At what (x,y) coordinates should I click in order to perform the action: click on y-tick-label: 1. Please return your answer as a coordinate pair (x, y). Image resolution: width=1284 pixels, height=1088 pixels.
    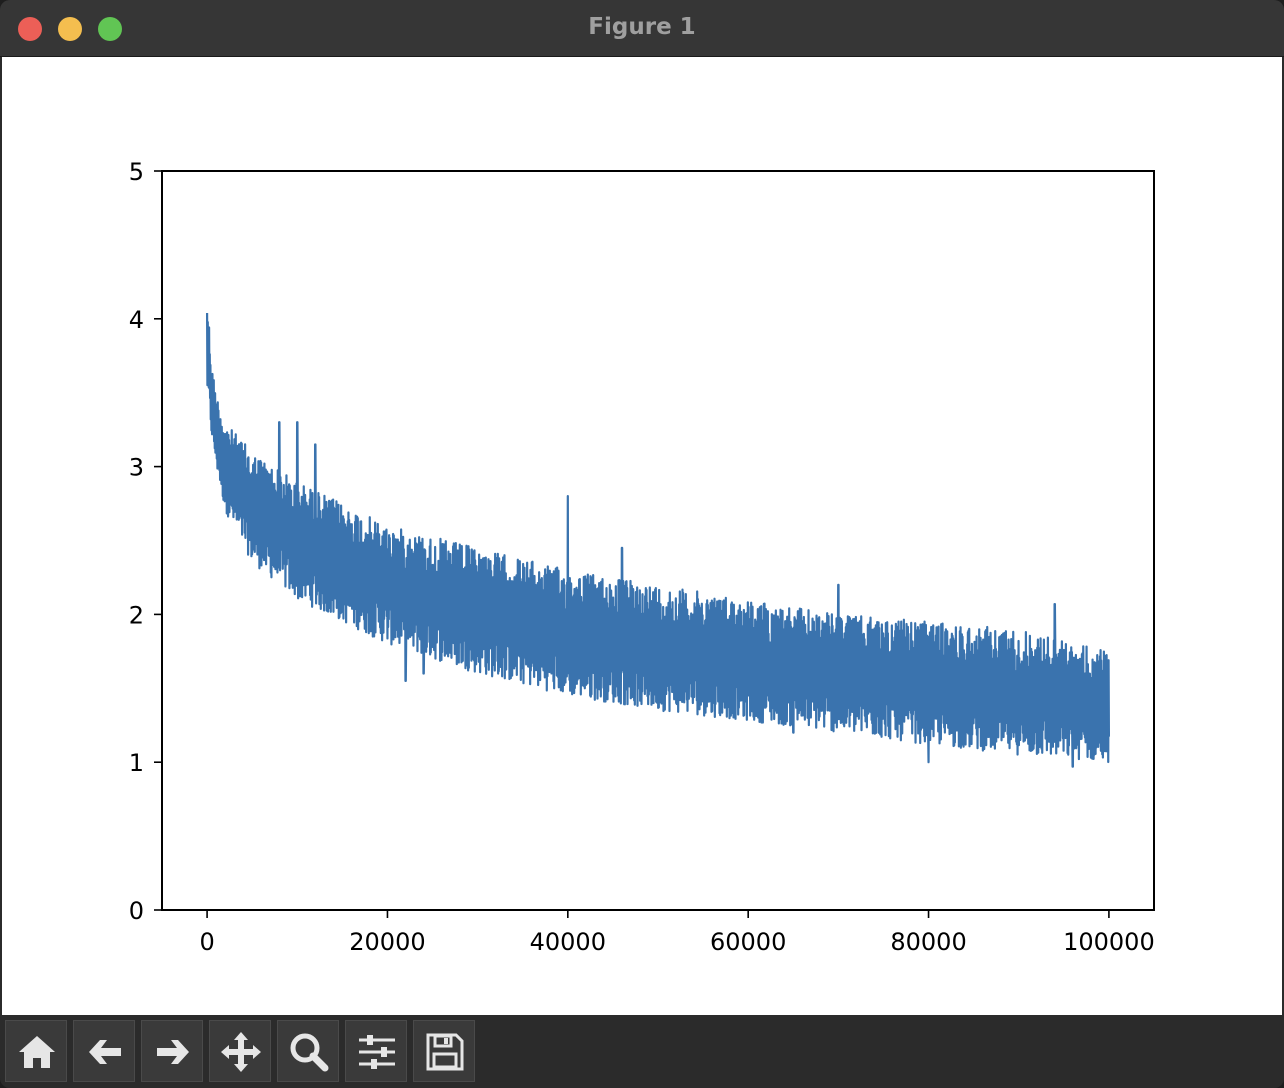
    Looking at the image, I should click on (136, 763).